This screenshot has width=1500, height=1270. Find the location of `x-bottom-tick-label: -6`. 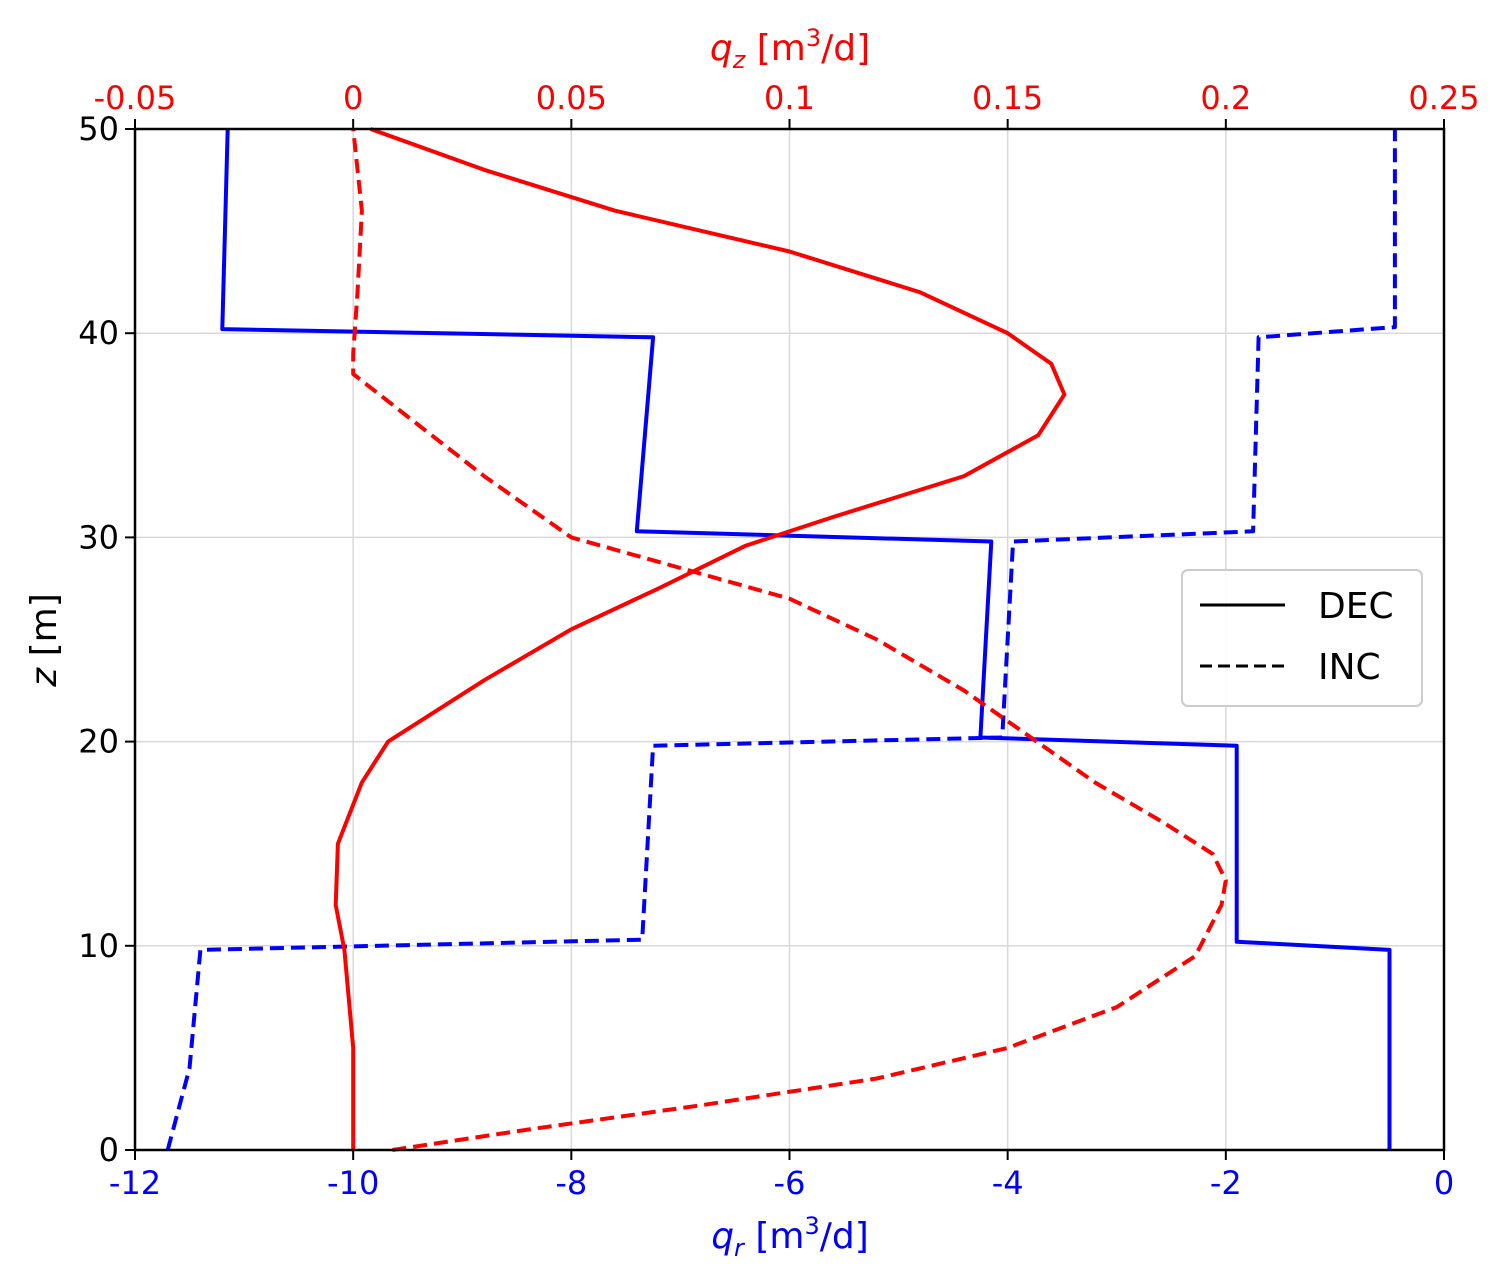

x-bottom-tick-label: -6 is located at coordinates (790, 1183).